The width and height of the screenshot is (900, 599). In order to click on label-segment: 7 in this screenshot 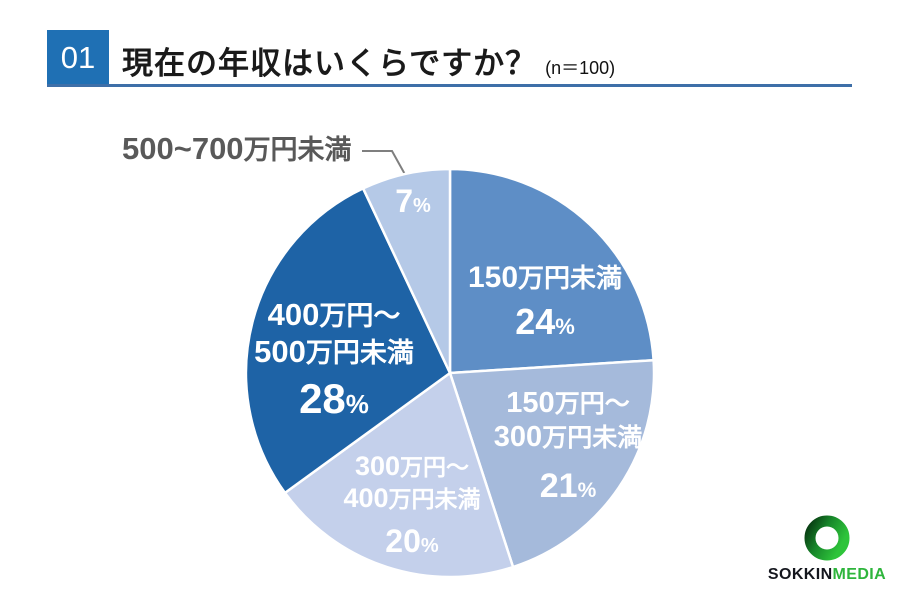, I will do `click(404, 201)`.